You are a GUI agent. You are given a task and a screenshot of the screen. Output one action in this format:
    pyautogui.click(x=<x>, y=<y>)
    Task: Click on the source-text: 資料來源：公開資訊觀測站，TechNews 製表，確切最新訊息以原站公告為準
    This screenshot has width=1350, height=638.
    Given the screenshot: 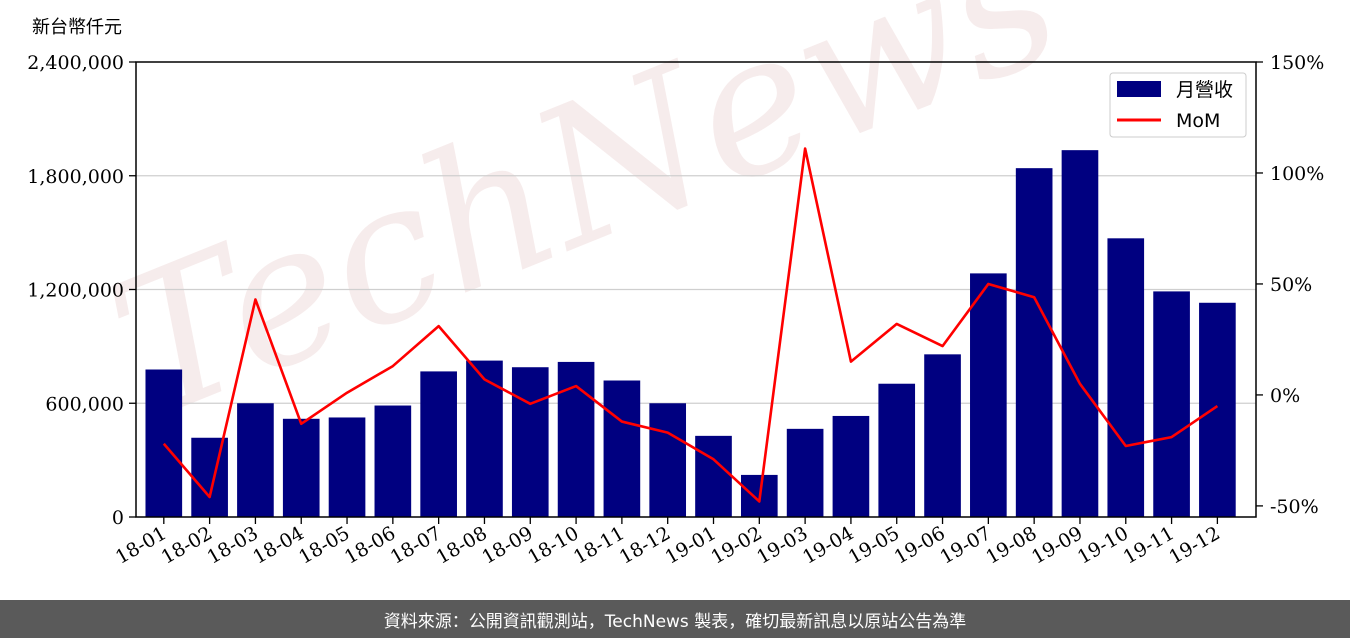 What is the action you would take?
    pyautogui.click(x=675, y=621)
    